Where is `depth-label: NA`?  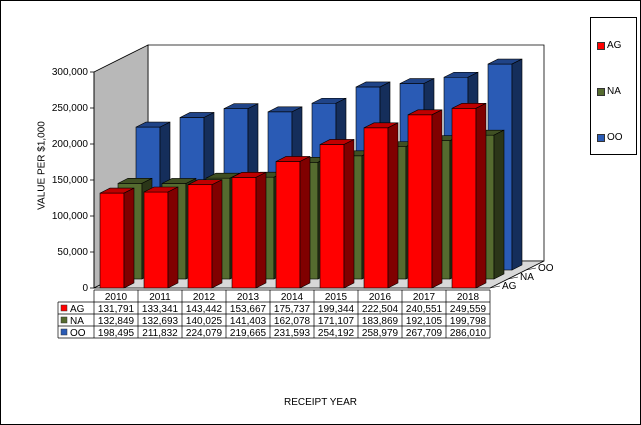
depth-label: NA is located at coordinates (527, 277).